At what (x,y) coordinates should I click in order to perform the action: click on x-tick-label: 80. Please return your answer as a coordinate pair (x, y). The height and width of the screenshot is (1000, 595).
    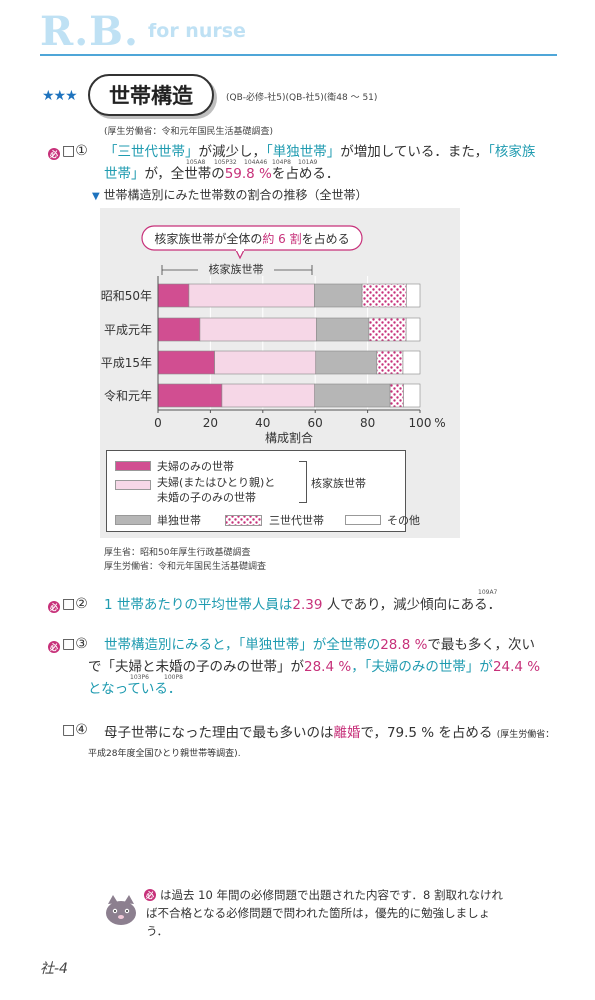
    Looking at the image, I should click on (367, 423).